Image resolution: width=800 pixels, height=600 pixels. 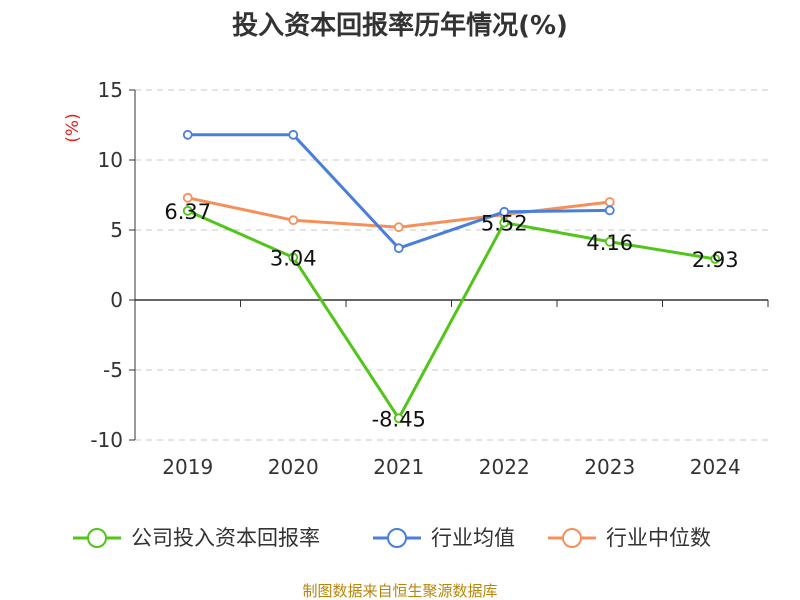 What do you see at coordinates (113, 370) in the screenshot?
I see `y-tick-label: -5` at bounding box center [113, 370].